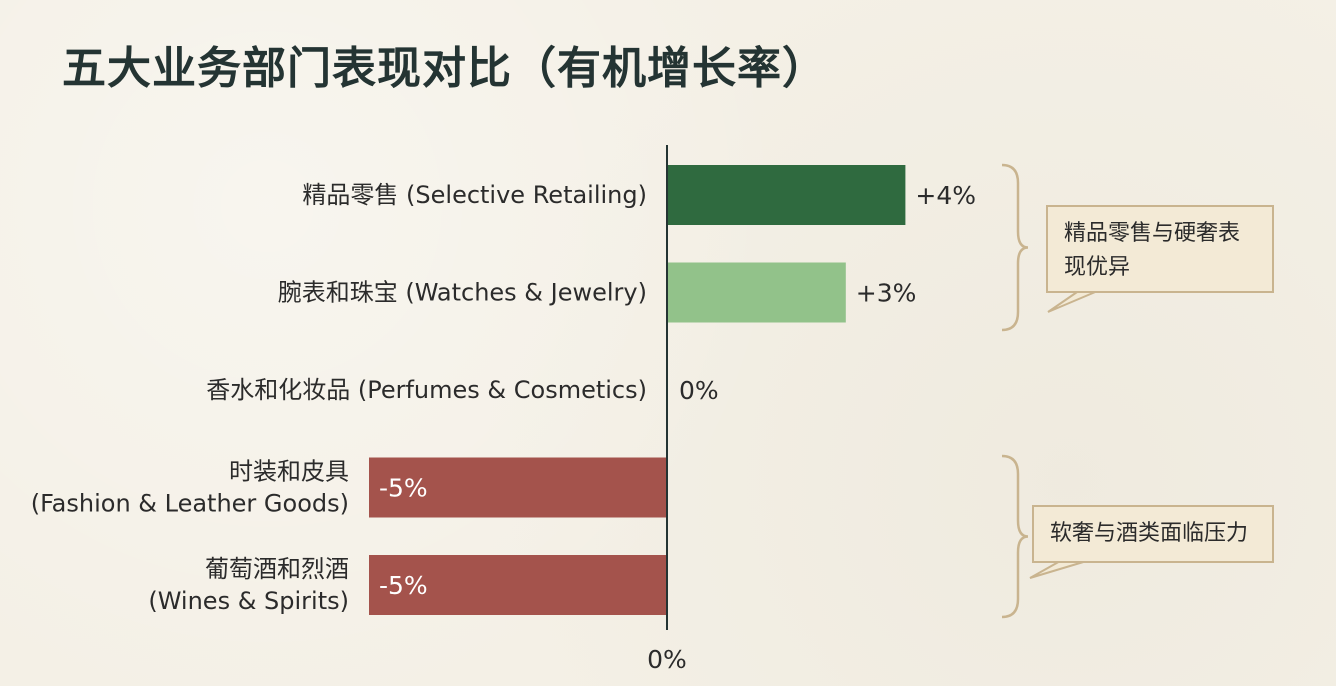 The height and width of the screenshot is (686, 1336). I want to click on axis-zero-label: 0%, so click(667, 659).